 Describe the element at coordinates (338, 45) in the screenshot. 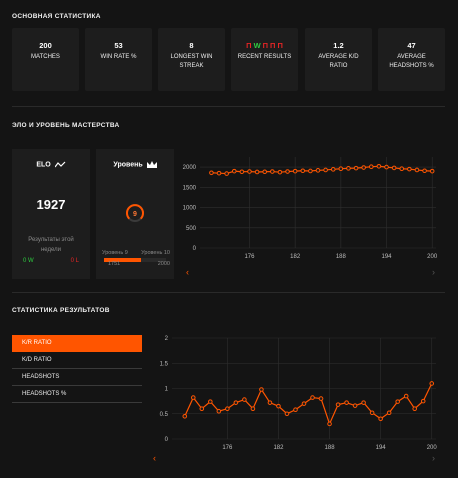

I see `stat-value: 1.2` at that location.